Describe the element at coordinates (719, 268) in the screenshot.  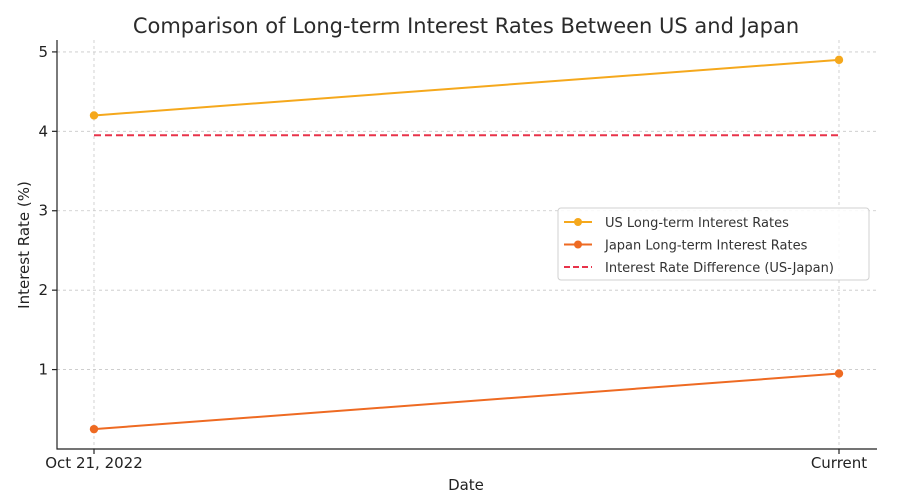
I see `legend-label: Interest Rate Difference (US-Japan)` at that location.